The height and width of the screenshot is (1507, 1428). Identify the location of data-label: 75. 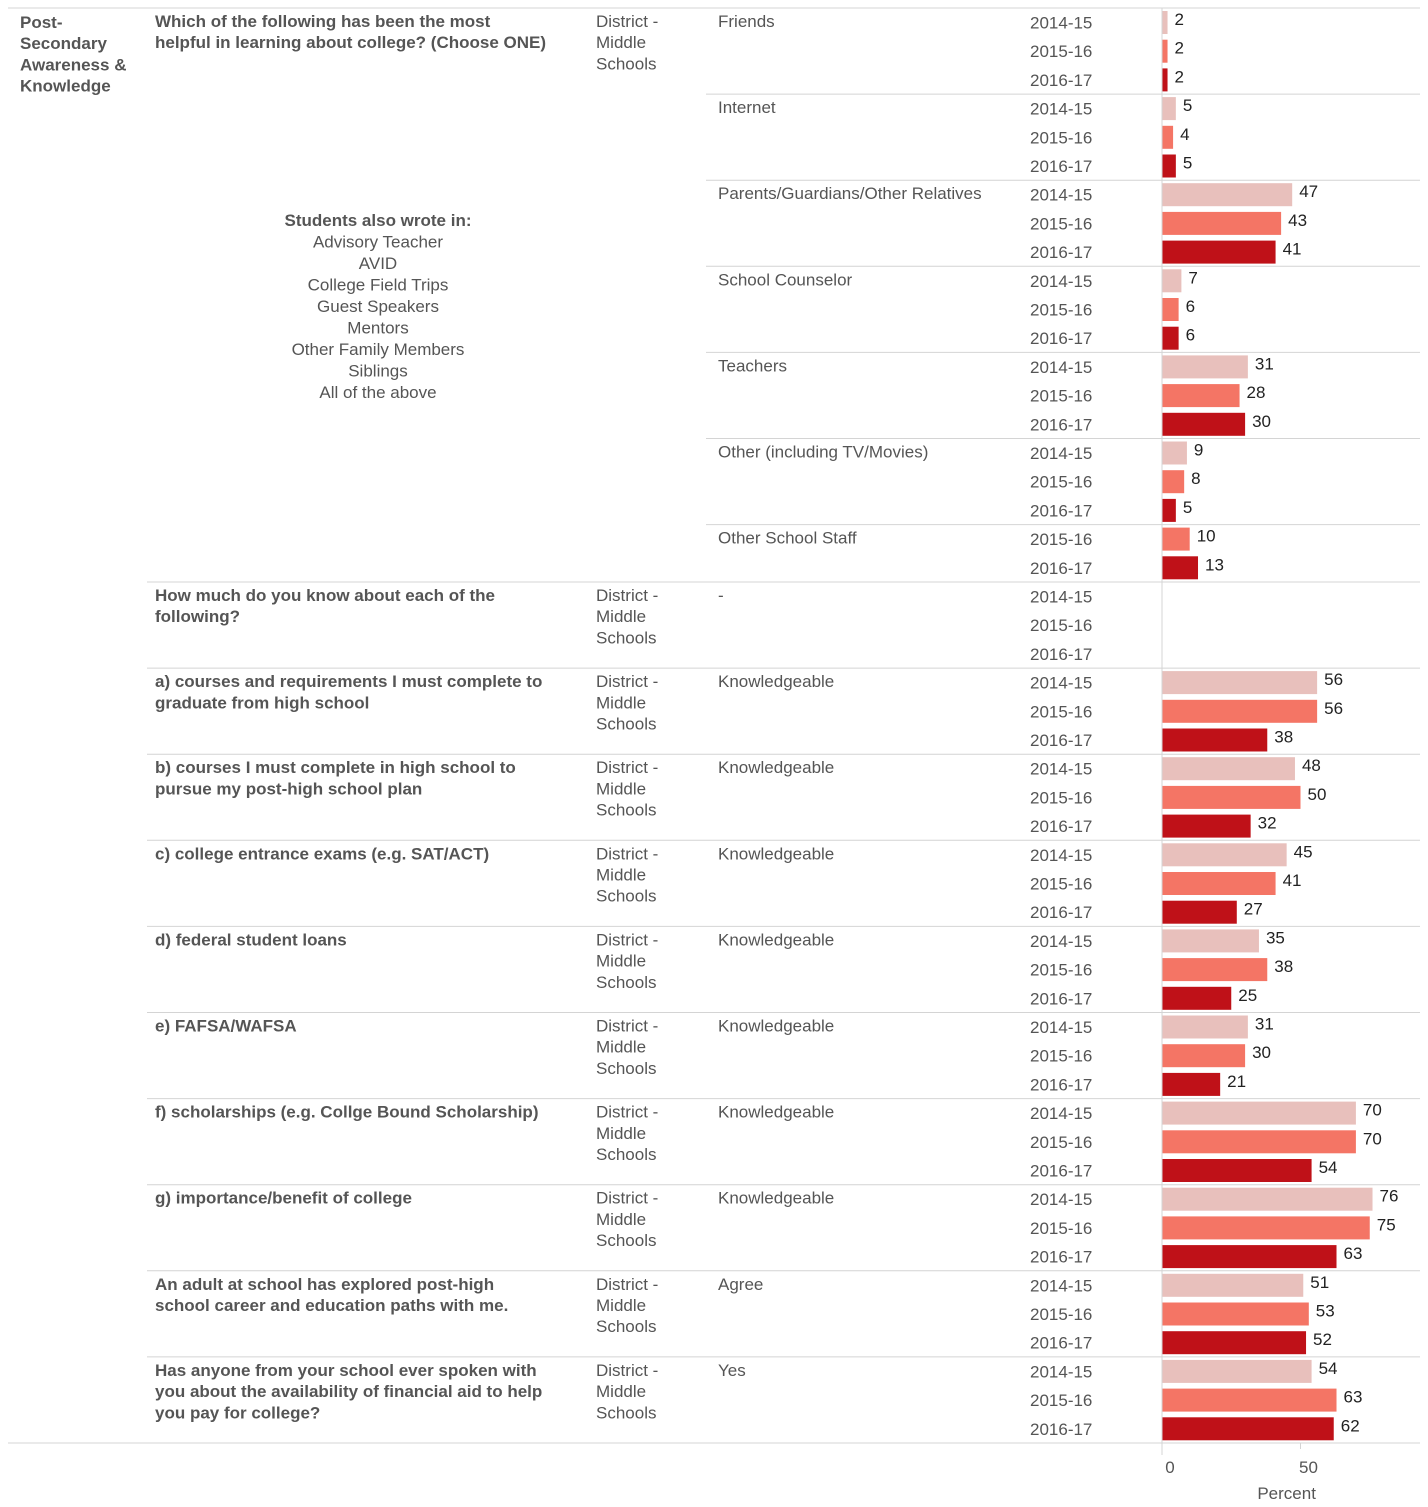
(1386, 1224).